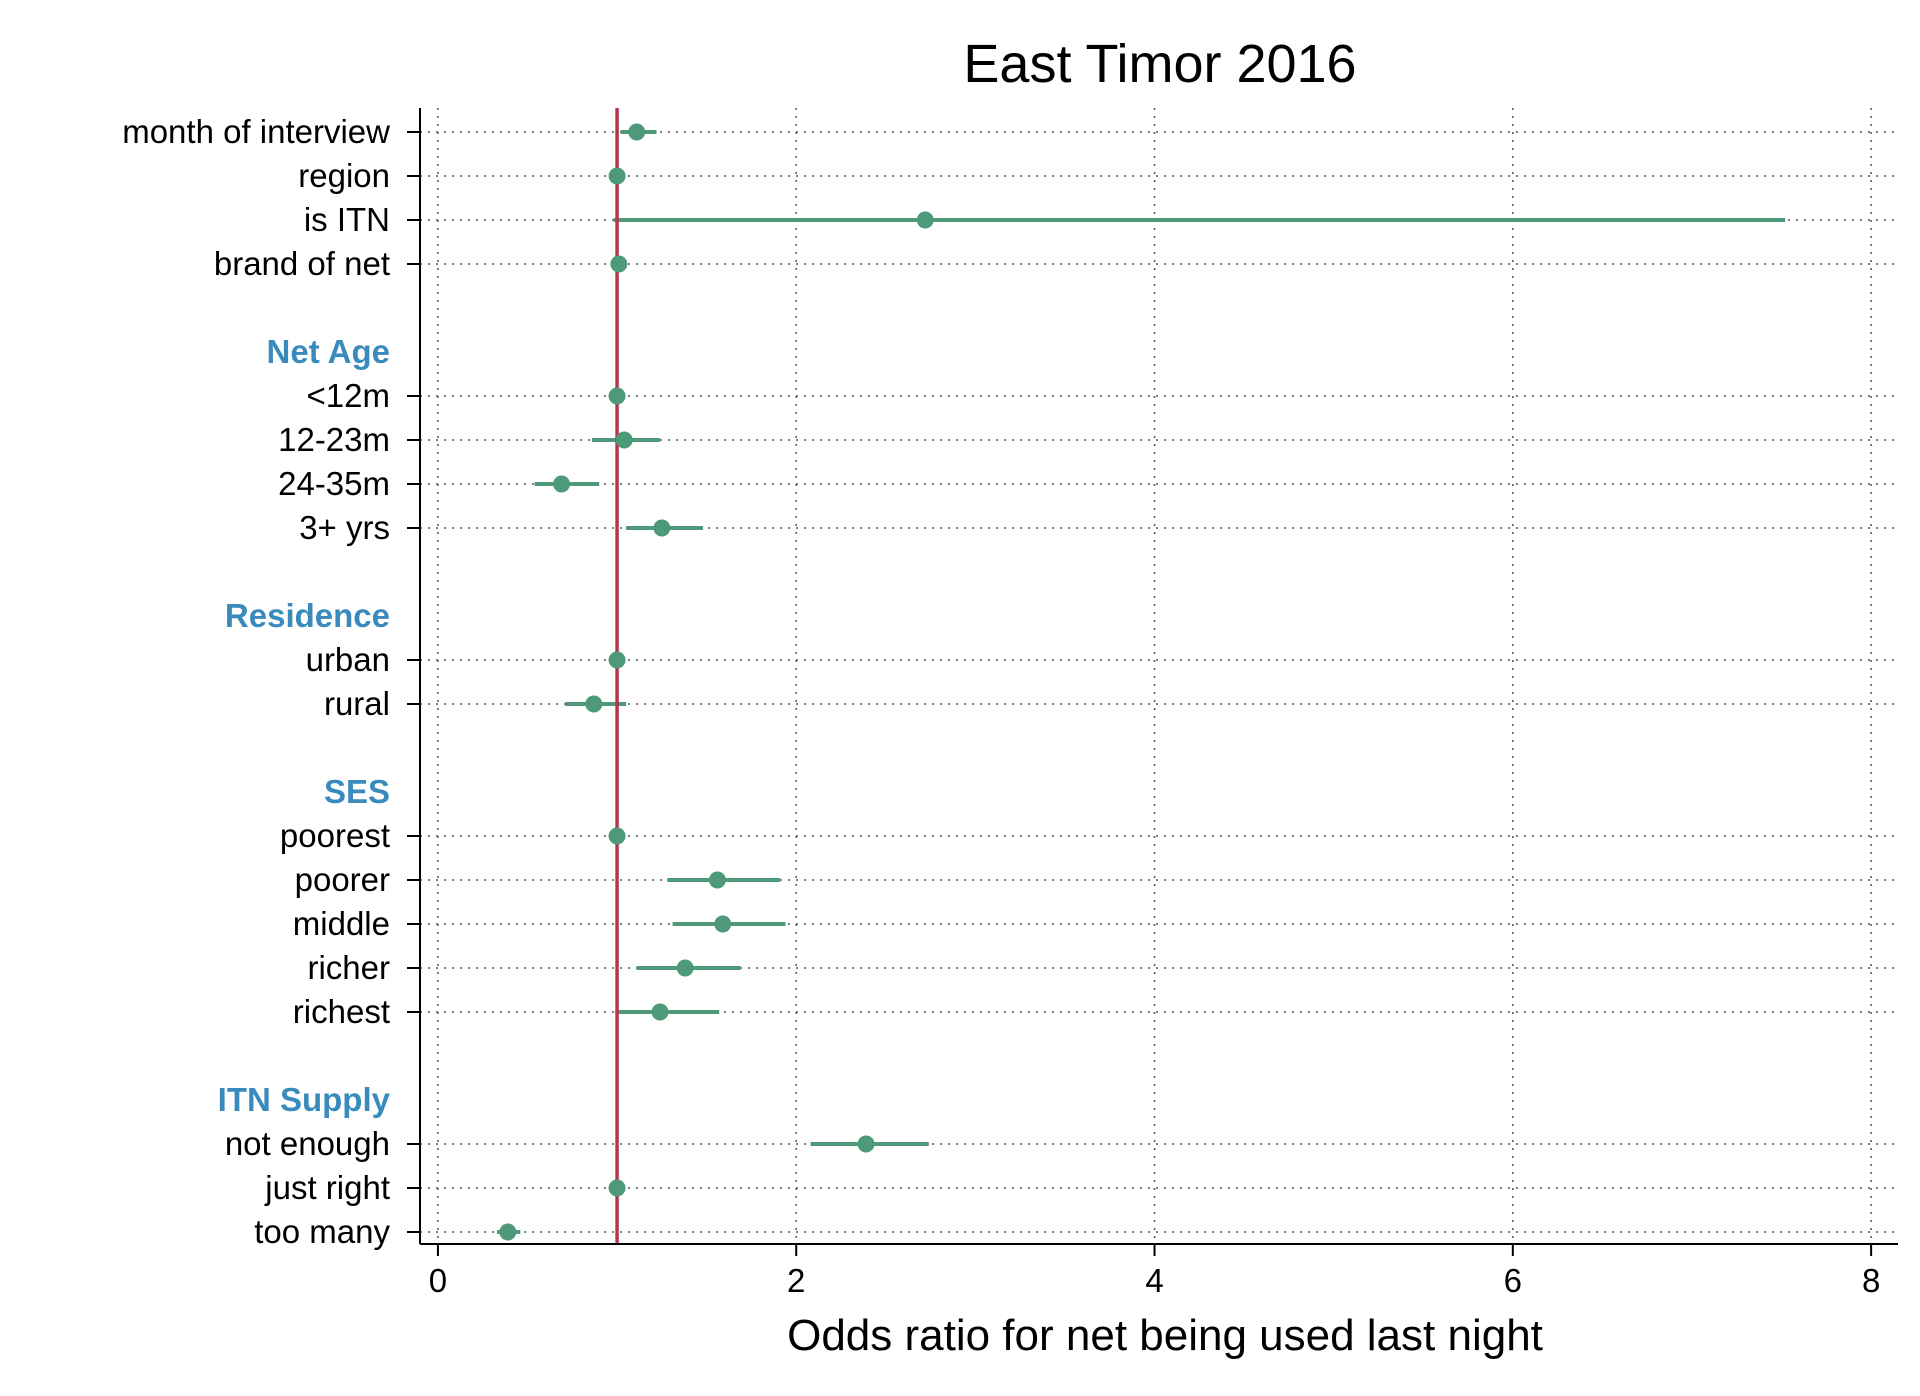 The image size is (1920, 1396). Describe the element at coordinates (341, 1011) in the screenshot. I see `row-label: richest` at that location.